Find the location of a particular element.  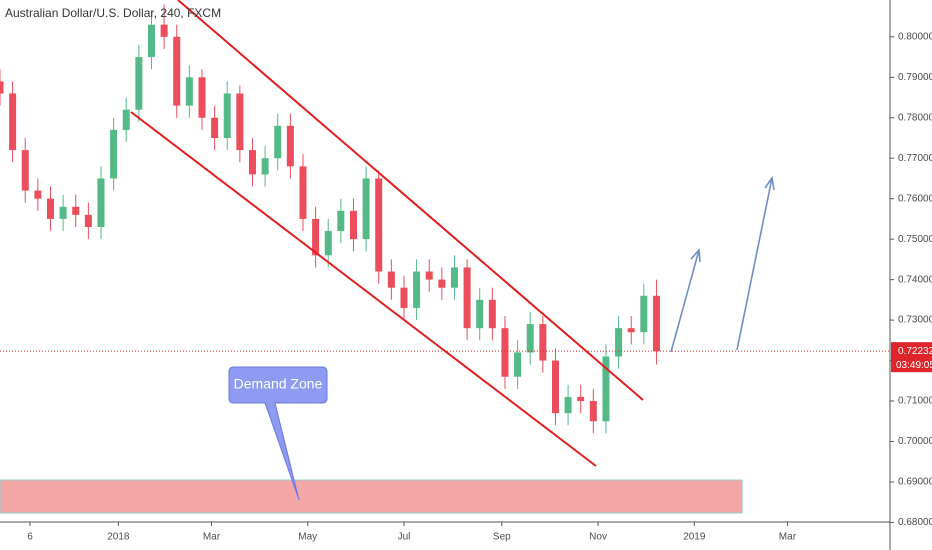

x-tick-label: 2018 is located at coordinates (118, 537).